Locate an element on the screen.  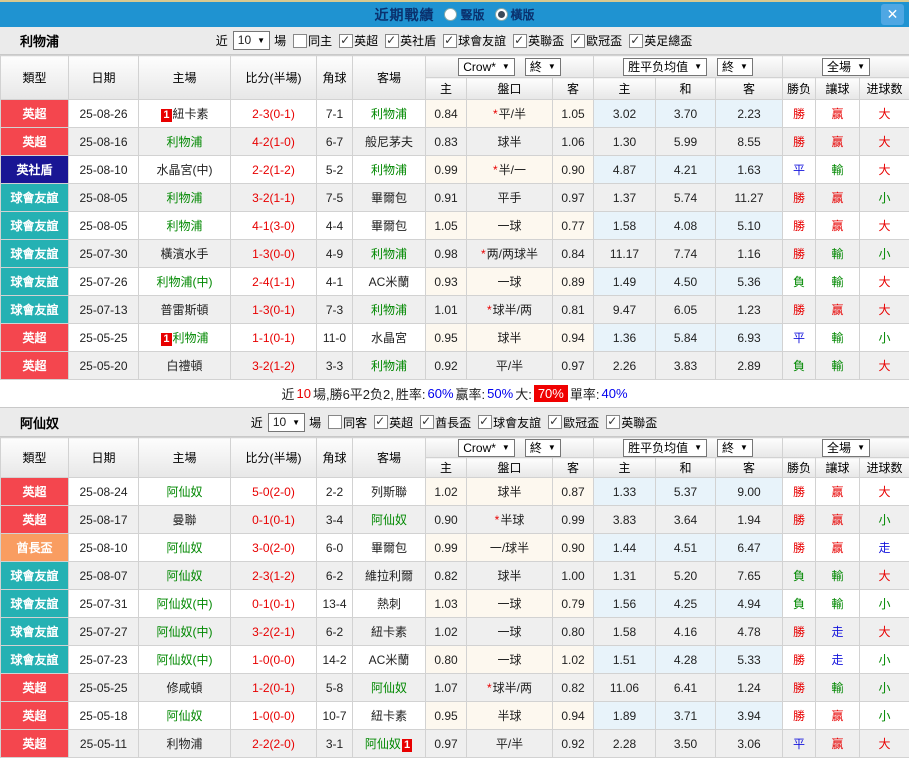
result-cell: 平 is located at coordinates (799, 170).